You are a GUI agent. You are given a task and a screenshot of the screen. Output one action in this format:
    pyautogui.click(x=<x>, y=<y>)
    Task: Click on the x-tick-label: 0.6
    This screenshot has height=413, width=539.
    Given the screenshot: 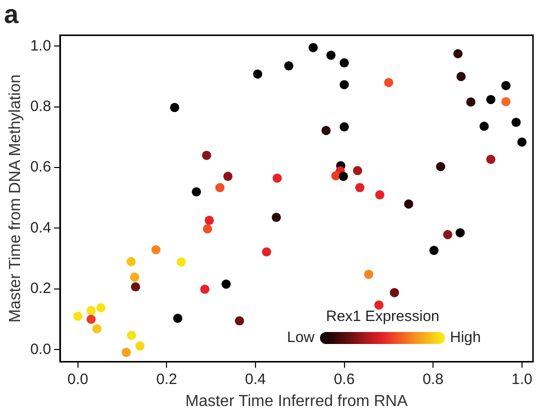 What is the action you would take?
    pyautogui.click(x=344, y=379)
    